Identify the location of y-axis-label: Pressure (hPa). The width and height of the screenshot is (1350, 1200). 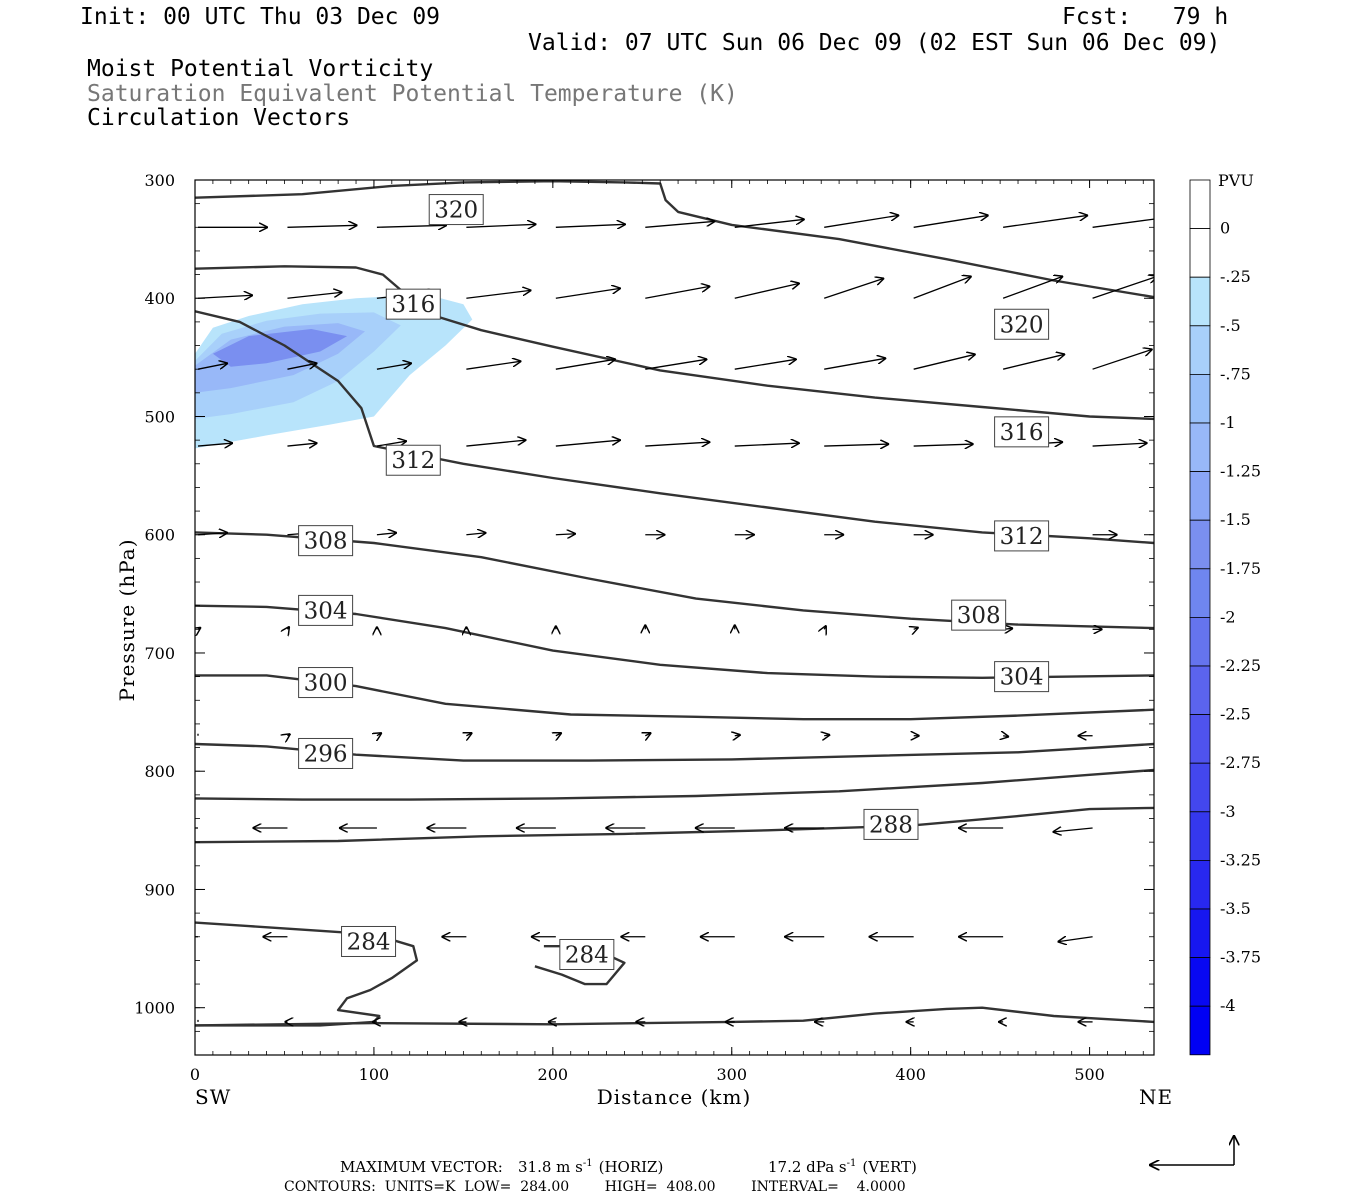
(127, 620).